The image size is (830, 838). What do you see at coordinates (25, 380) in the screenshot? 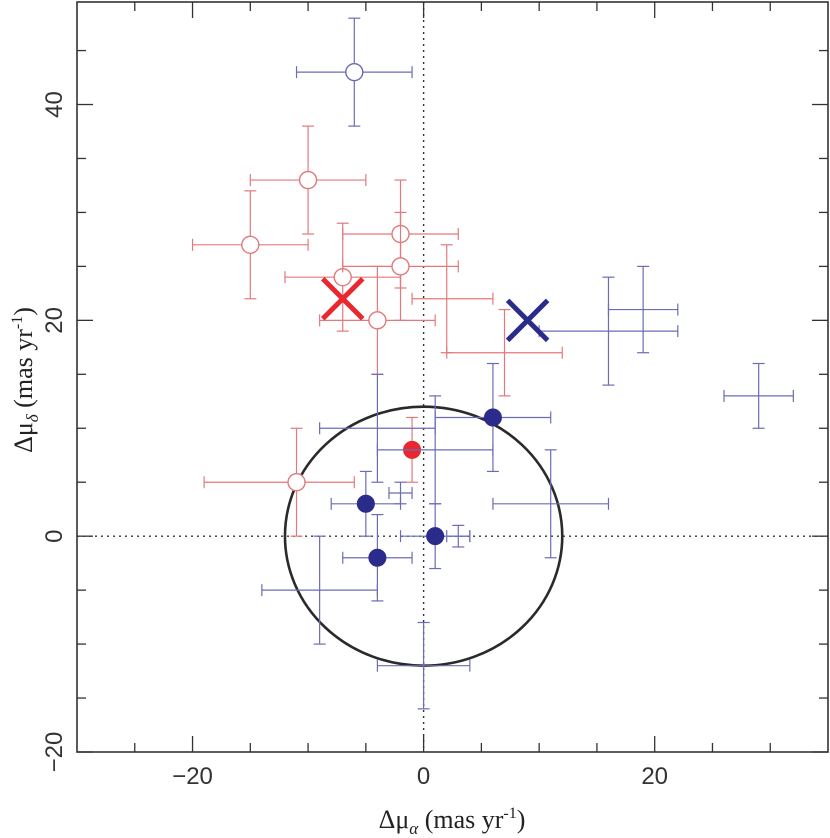
I see `y-axis-title: Δμδ (mas yr-1)` at bounding box center [25, 380].